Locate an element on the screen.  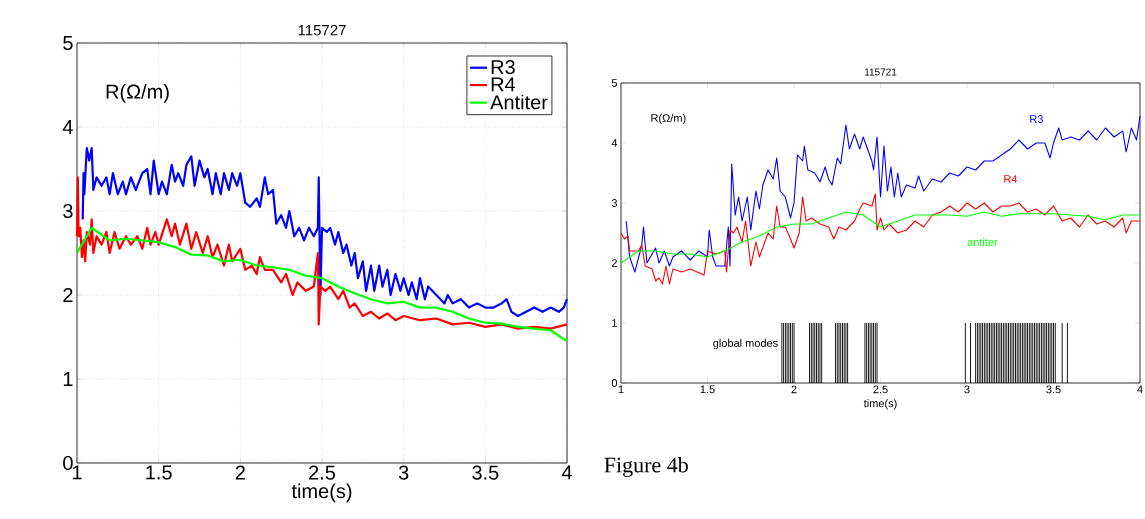
series-label: R4 is located at coordinates (1011, 179).